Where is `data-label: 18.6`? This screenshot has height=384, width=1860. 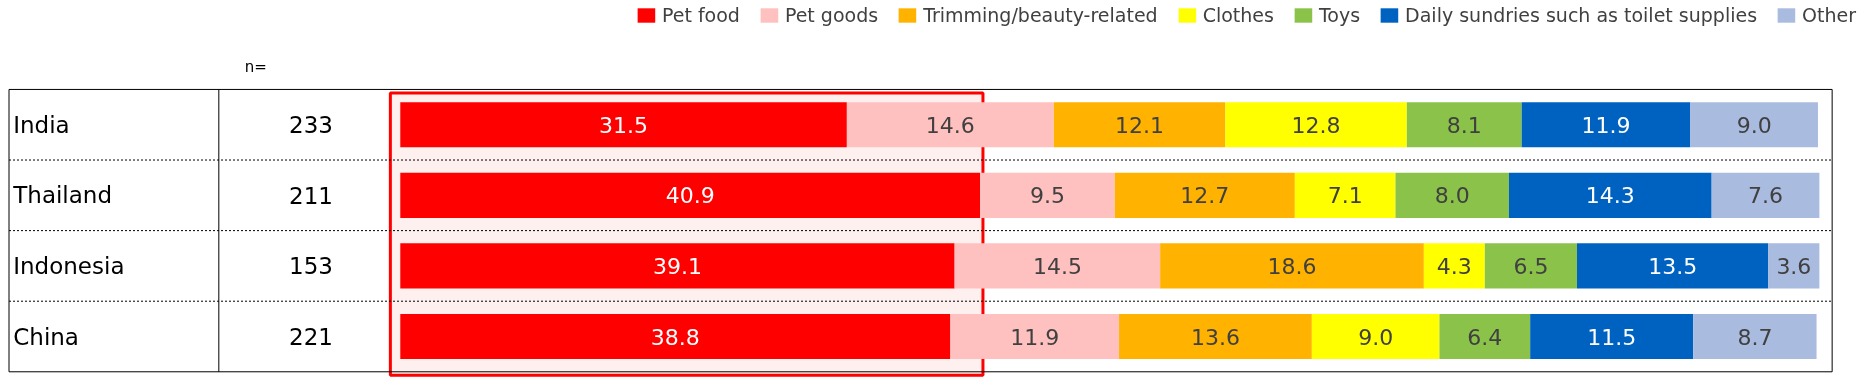 data-label: 18.6 is located at coordinates (1292, 266).